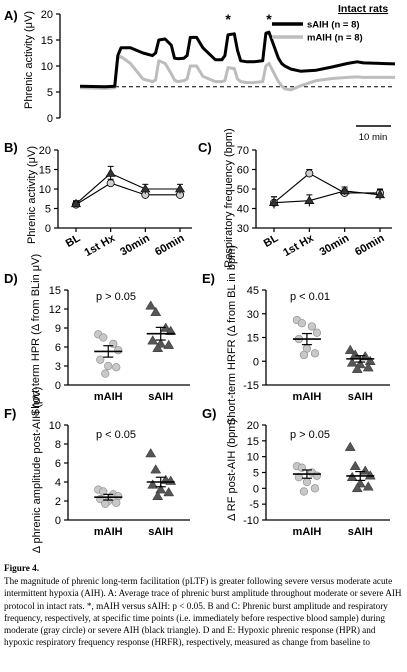 The image size is (407, 672). What do you see at coordinates (11, 147) in the screenshot?
I see `panel-b-label: B)` at bounding box center [11, 147].